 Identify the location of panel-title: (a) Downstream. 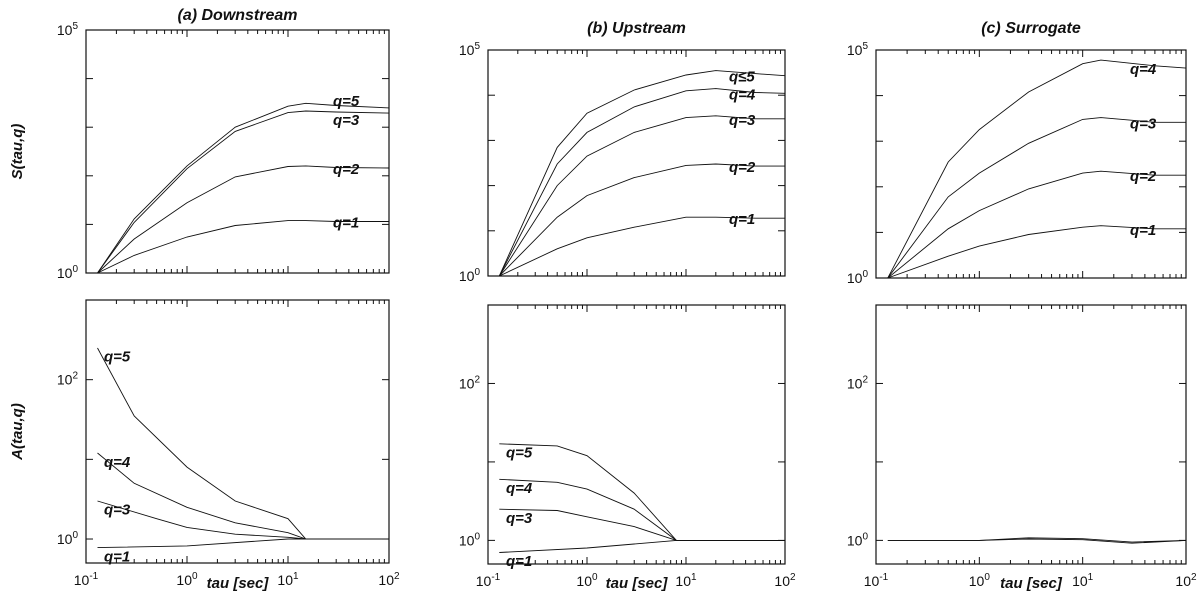
(237, 15).